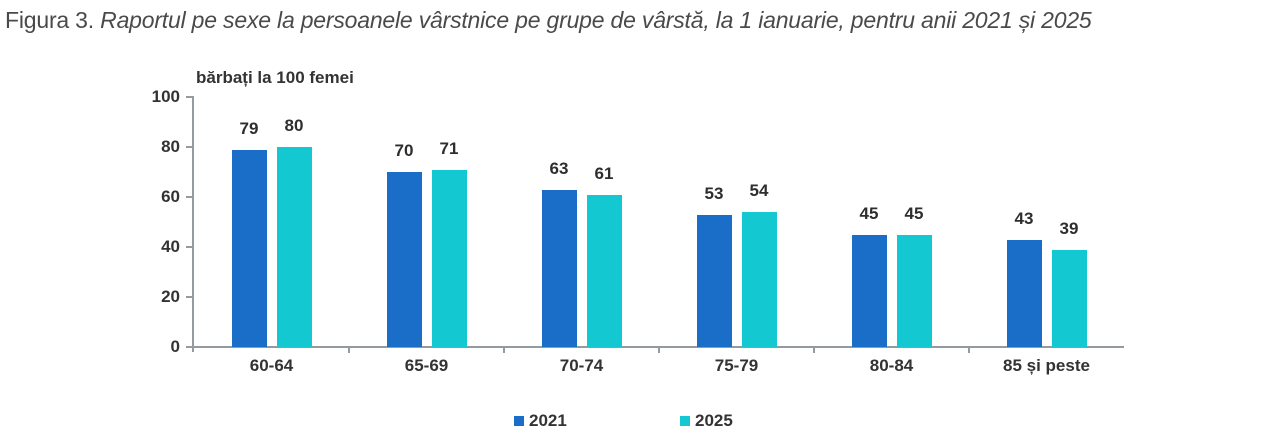 The width and height of the screenshot is (1280, 446). What do you see at coordinates (449, 148) in the screenshot?
I see `bar-value-label: 71` at bounding box center [449, 148].